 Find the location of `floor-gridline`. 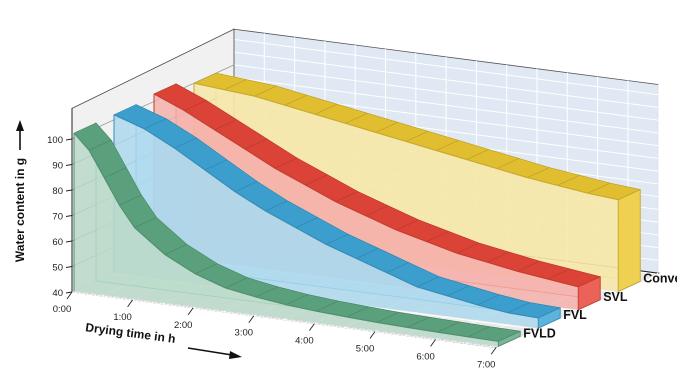

floor-gridline is located at coordinates (284, 319).